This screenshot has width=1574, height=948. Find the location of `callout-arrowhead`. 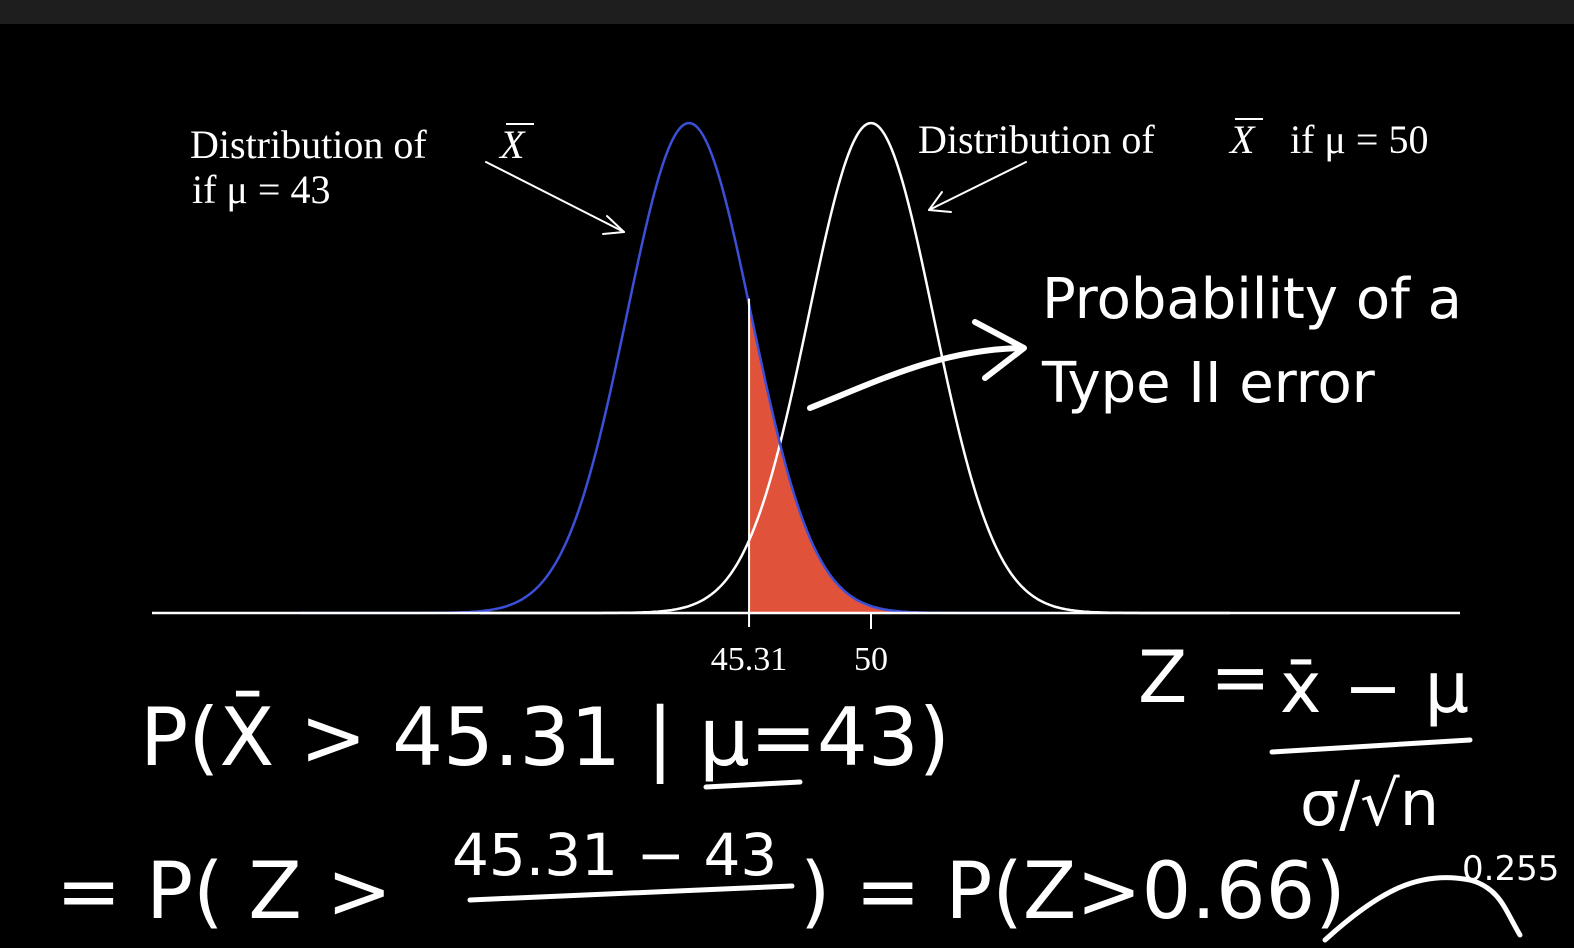

callout-arrowhead is located at coordinates (999, 350).